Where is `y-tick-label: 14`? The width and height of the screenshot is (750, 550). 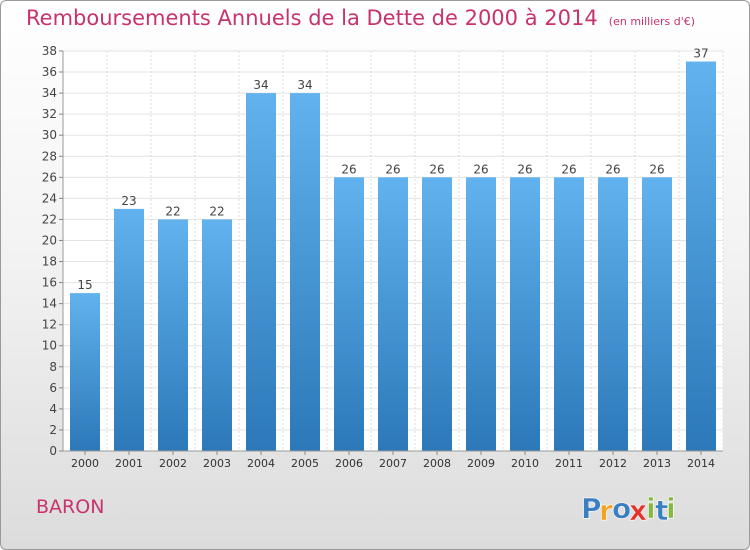
y-tick-label: 14 is located at coordinates (49, 304).